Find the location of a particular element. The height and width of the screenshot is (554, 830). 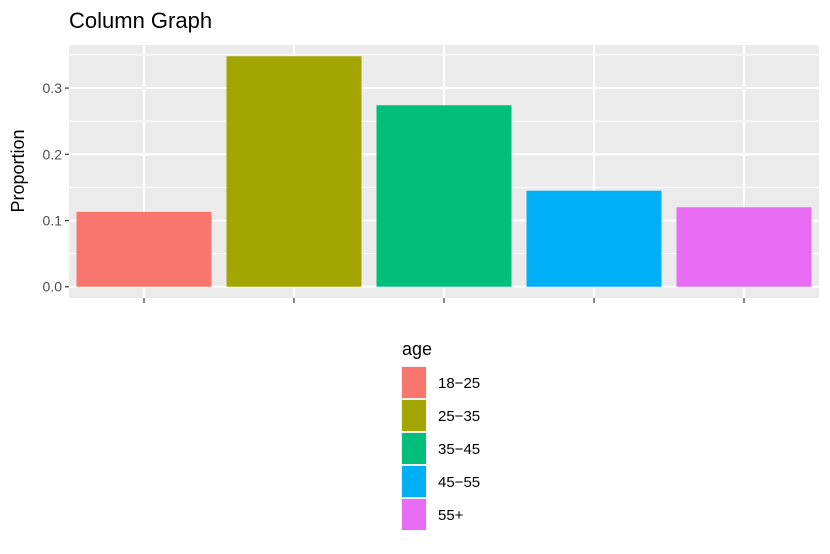

y-tick-label: 0.1 is located at coordinates (53, 221).